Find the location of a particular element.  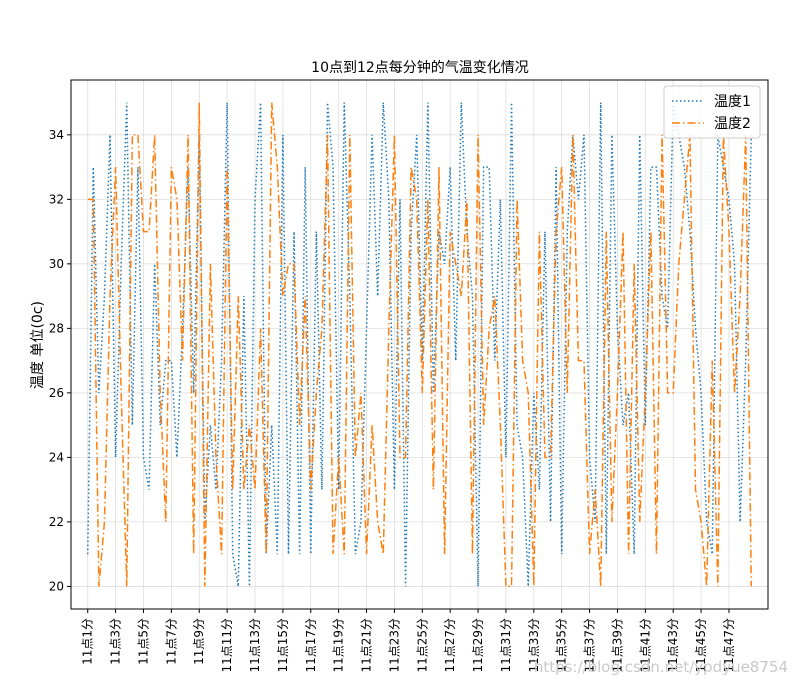

x-tick-label: 11点33分 is located at coordinates (534, 645).